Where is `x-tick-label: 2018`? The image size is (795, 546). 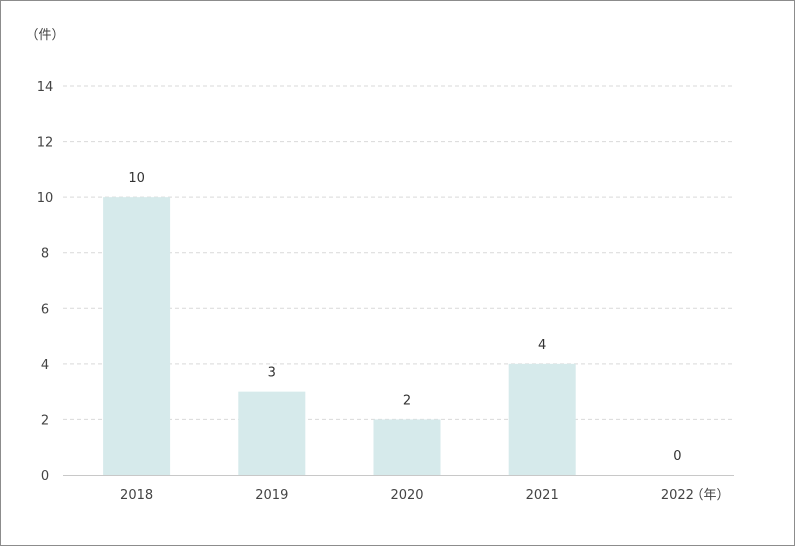 x-tick-label: 2018 is located at coordinates (136, 495).